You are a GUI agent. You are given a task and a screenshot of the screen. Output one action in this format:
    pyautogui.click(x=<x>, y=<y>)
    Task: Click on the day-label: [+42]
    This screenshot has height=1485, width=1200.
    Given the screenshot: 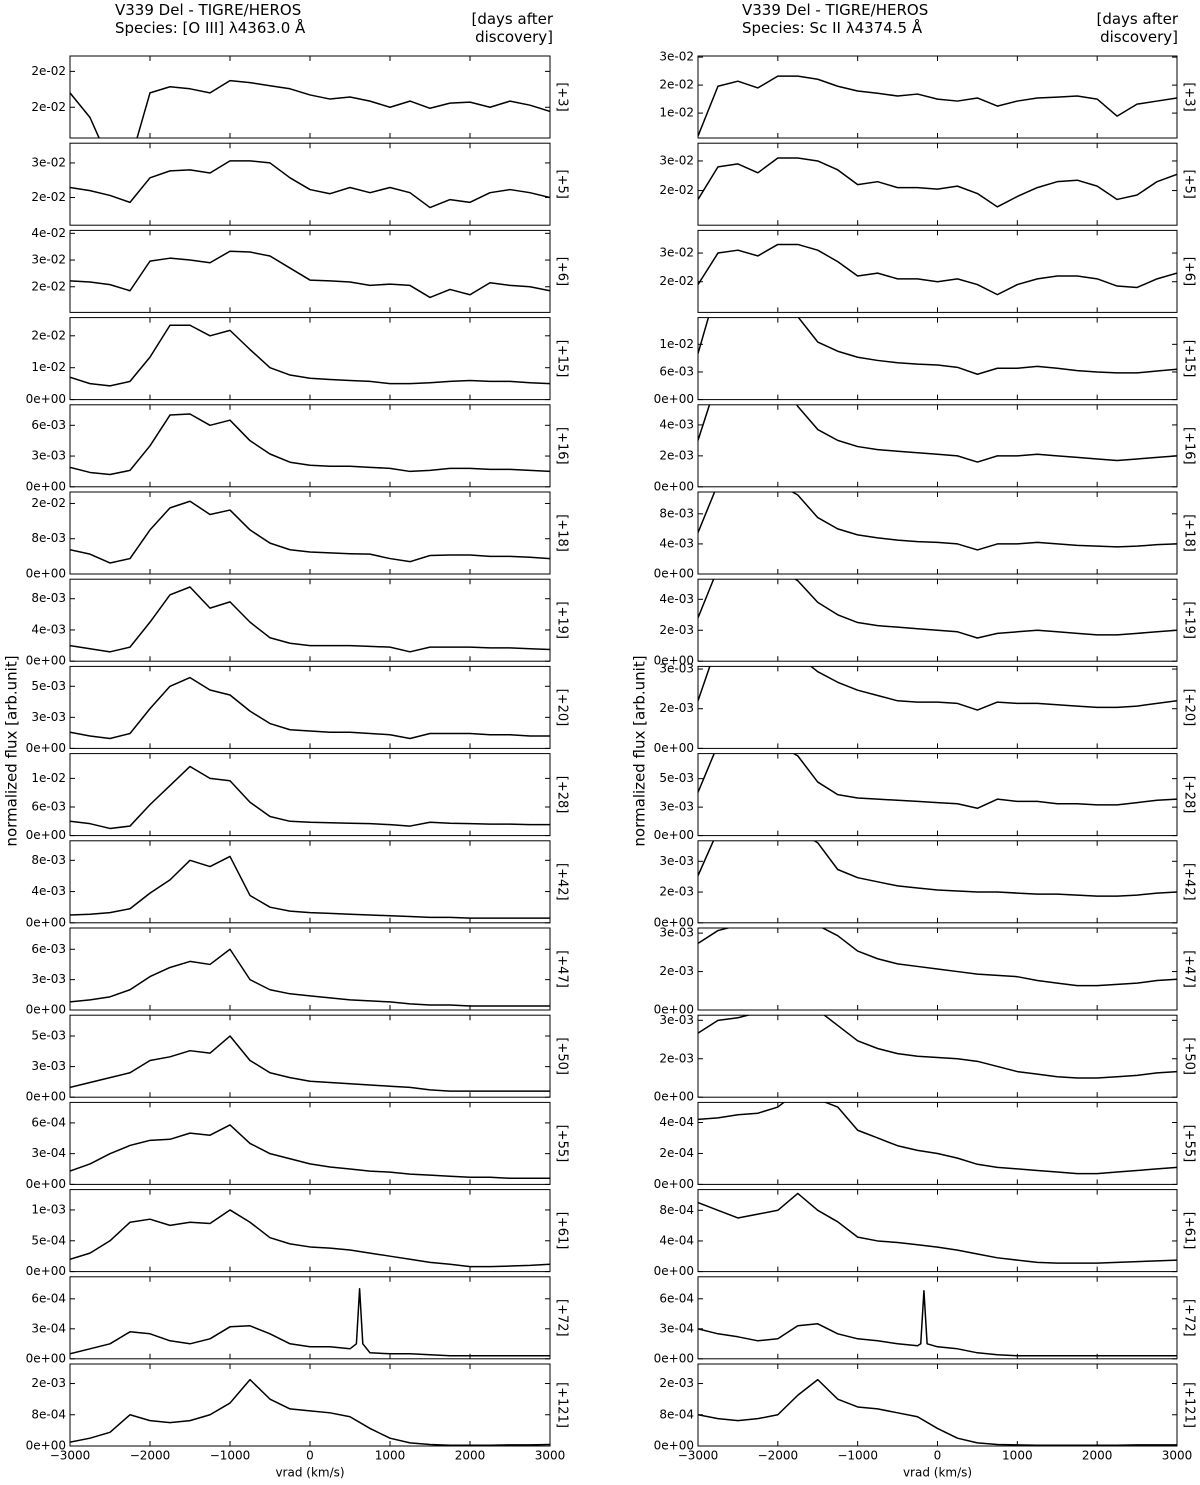 What is the action you would take?
    pyautogui.click(x=1189, y=882)
    